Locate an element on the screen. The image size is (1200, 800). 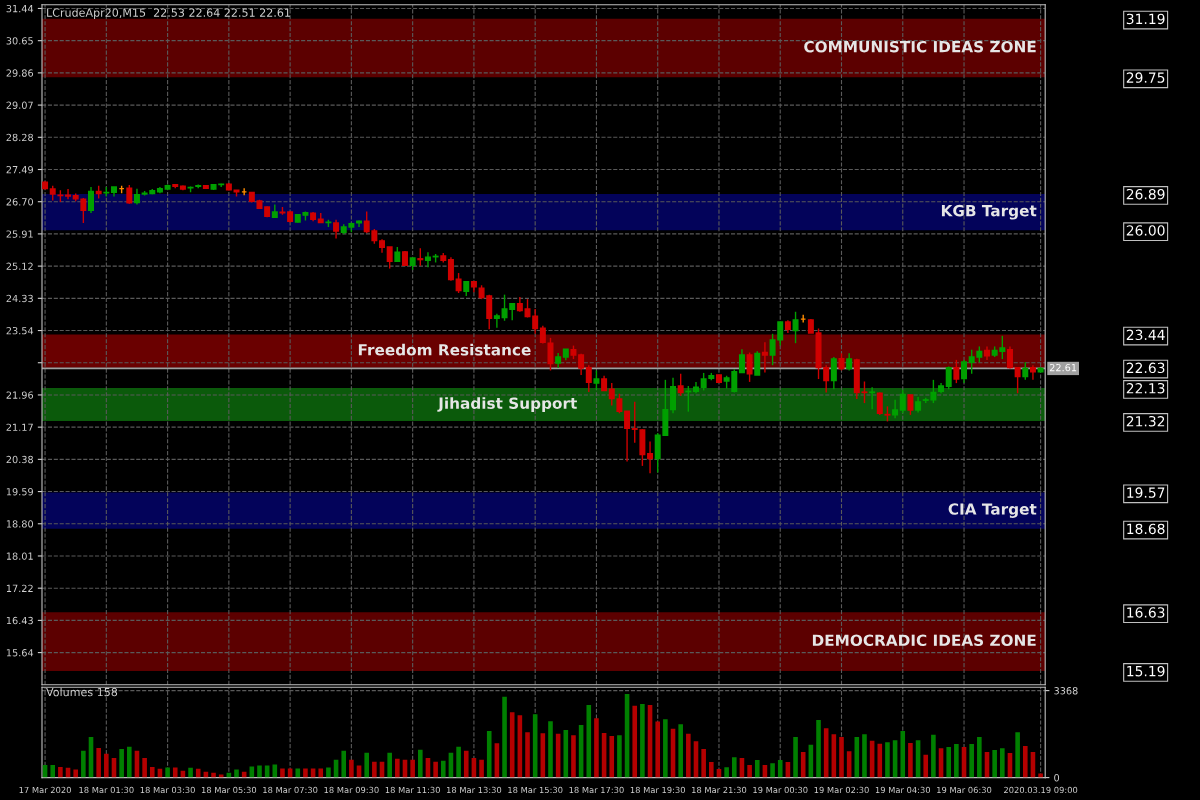
y-tick-label: 19.59 is located at coordinates (19, 492).